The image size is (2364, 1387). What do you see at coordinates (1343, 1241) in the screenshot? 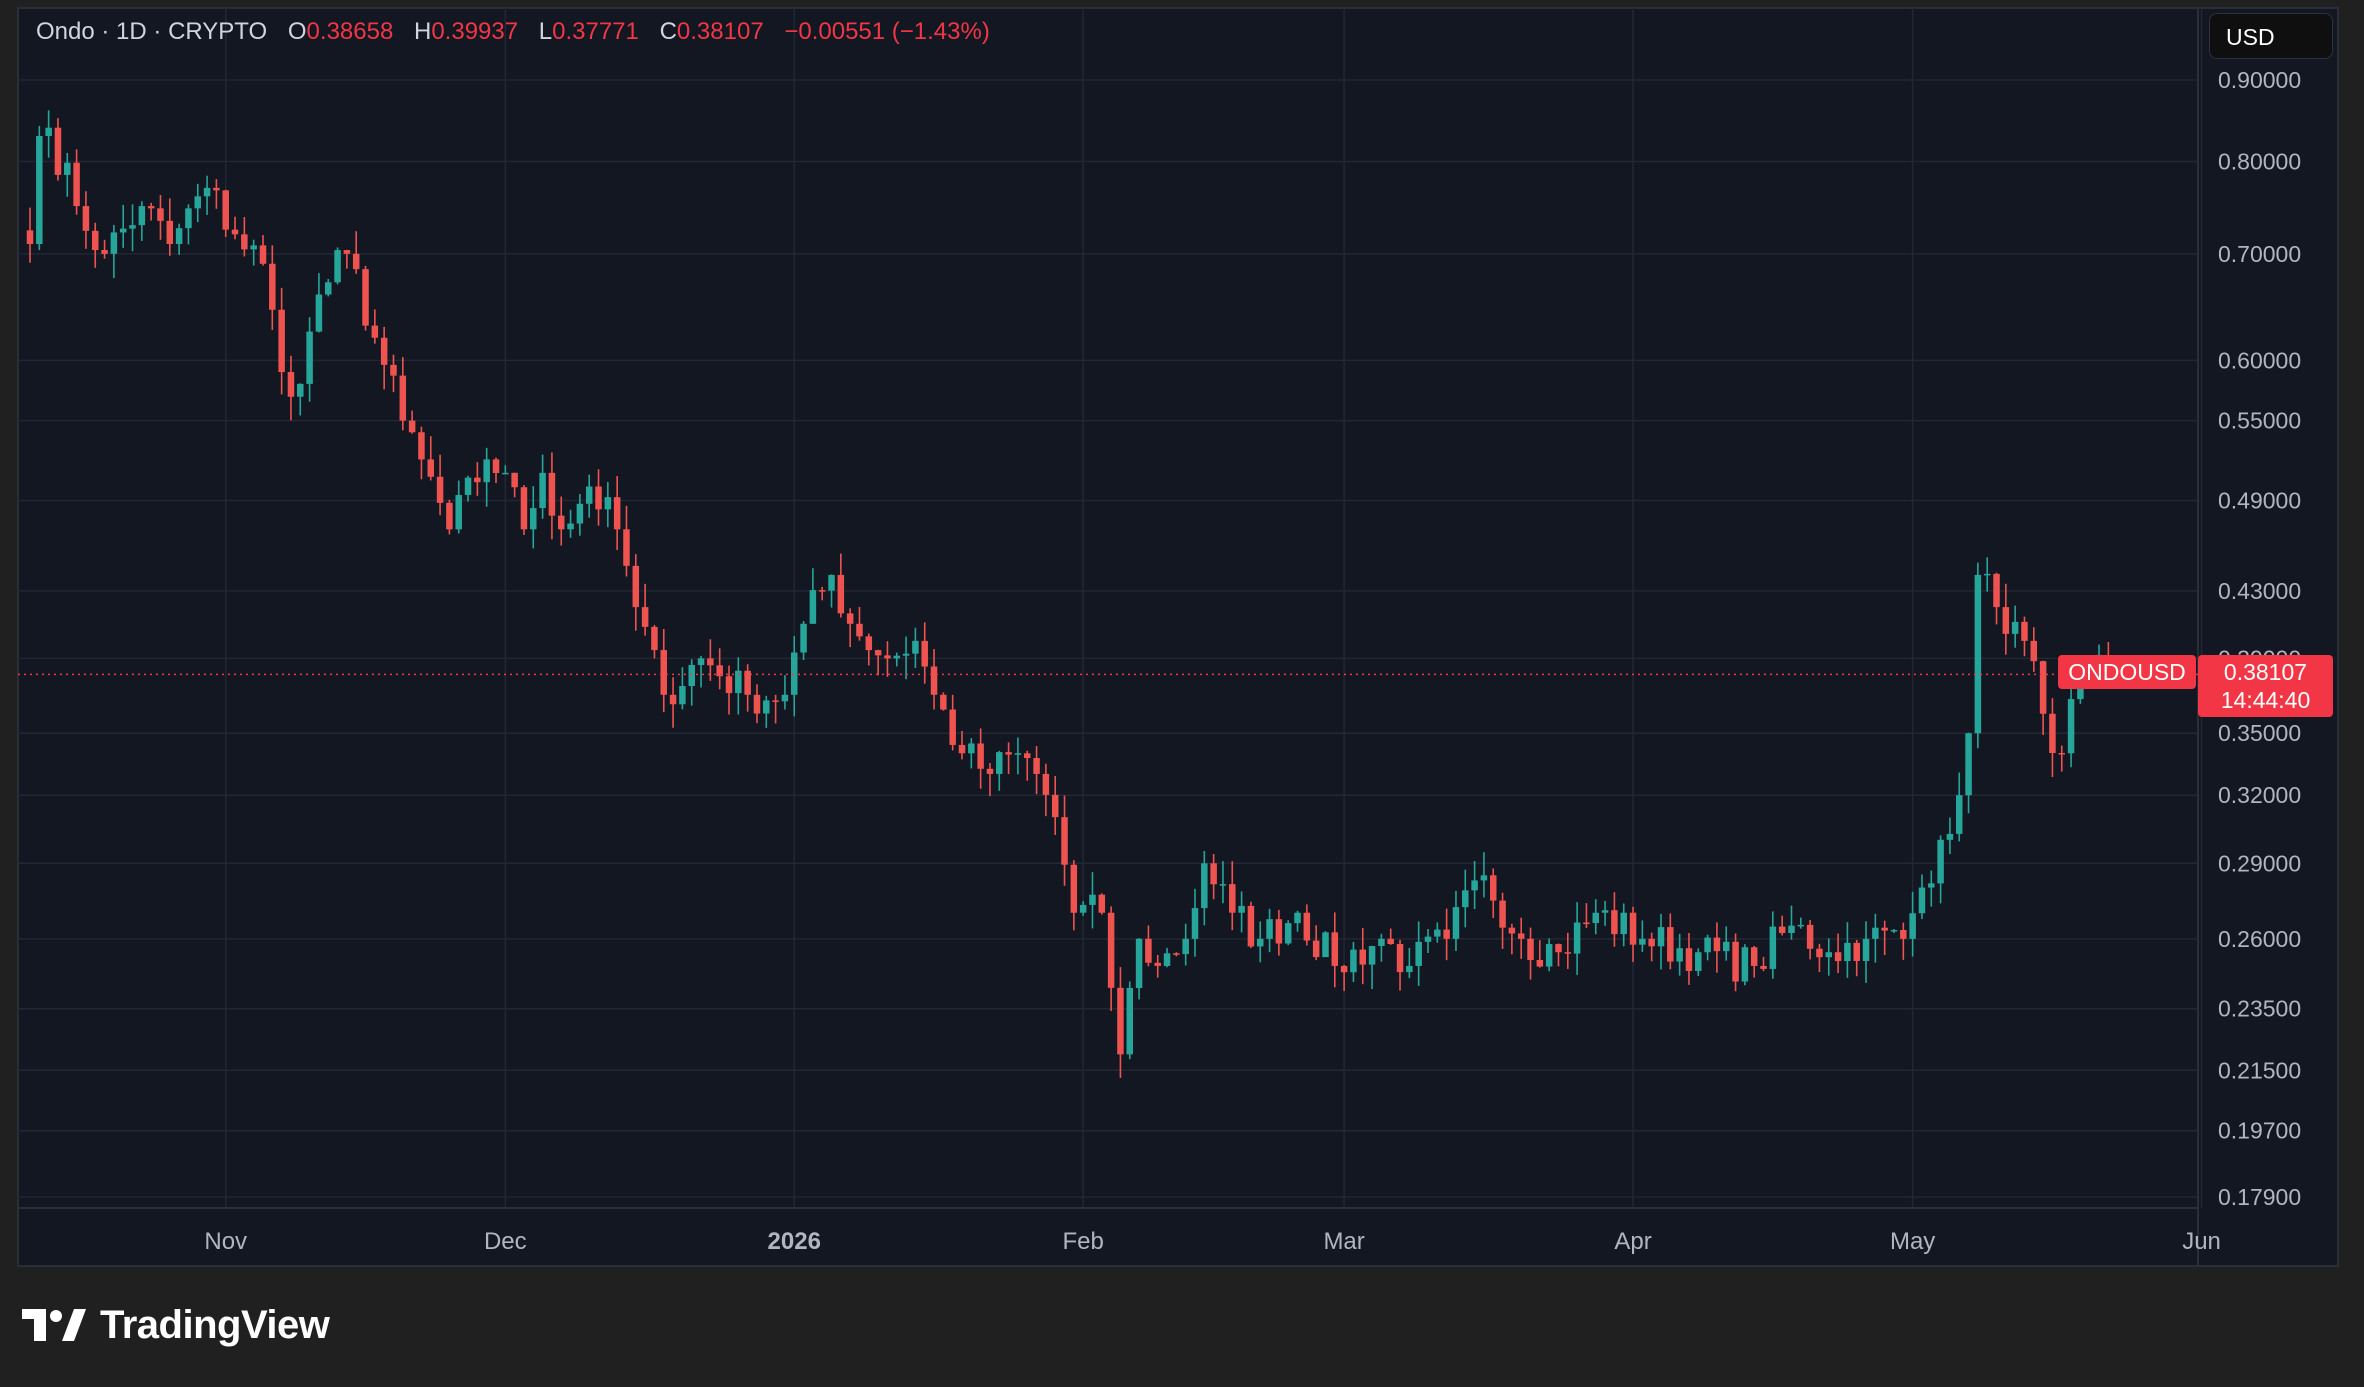
I see `x-tick-label: Mar` at bounding box center [1343, 1241].